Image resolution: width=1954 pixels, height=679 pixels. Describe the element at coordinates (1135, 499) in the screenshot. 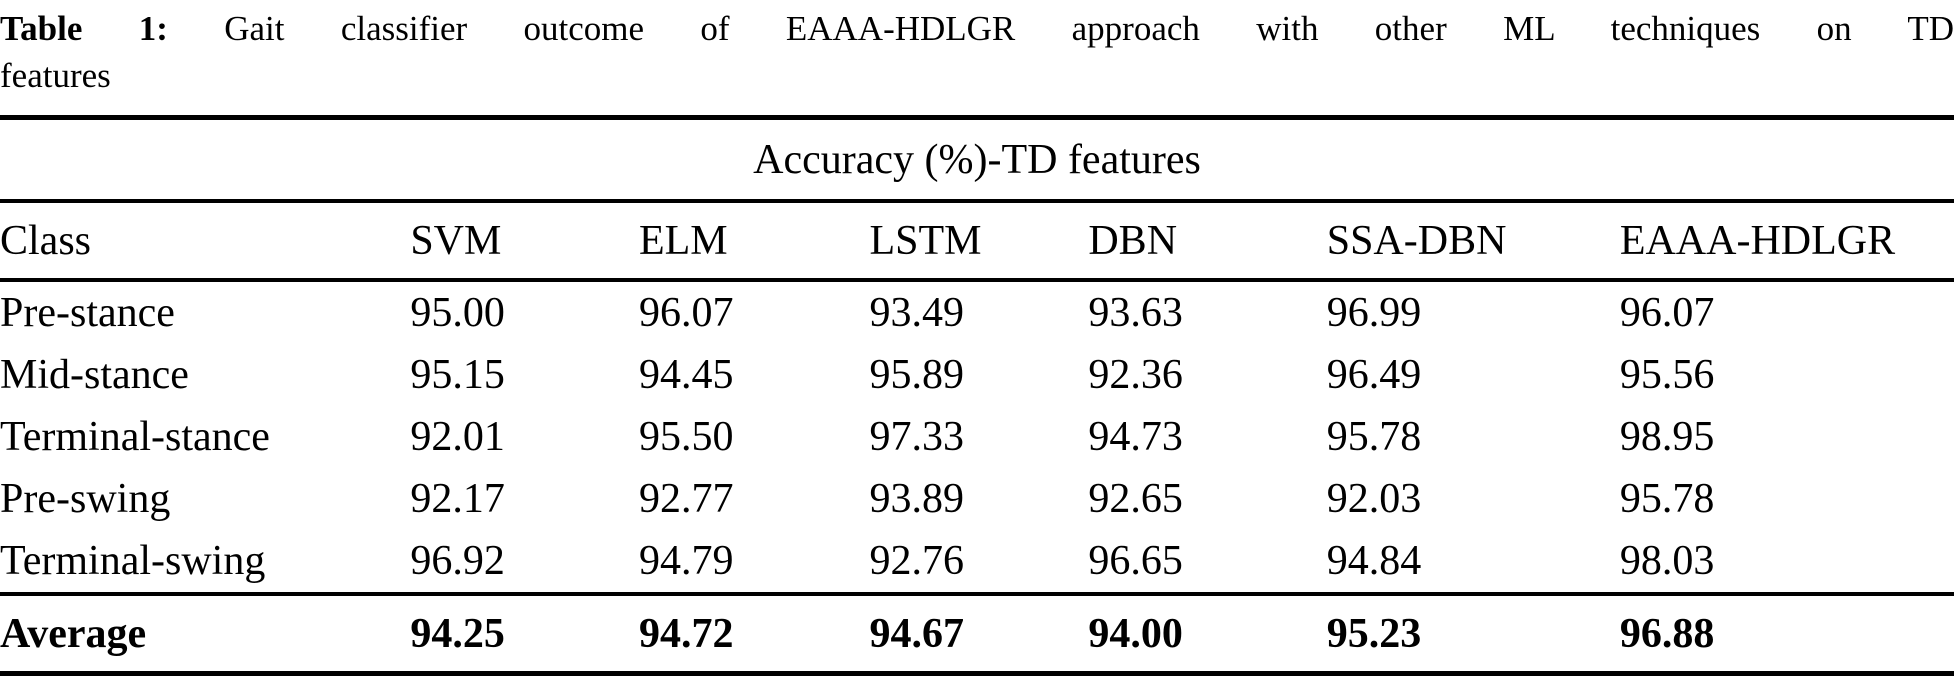

I see `cell-value: 92.65` at that location.